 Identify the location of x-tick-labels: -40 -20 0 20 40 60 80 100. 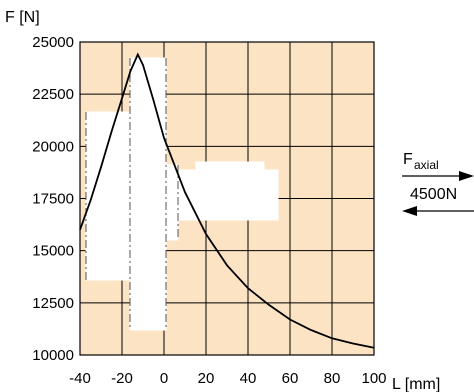
(227, 378).